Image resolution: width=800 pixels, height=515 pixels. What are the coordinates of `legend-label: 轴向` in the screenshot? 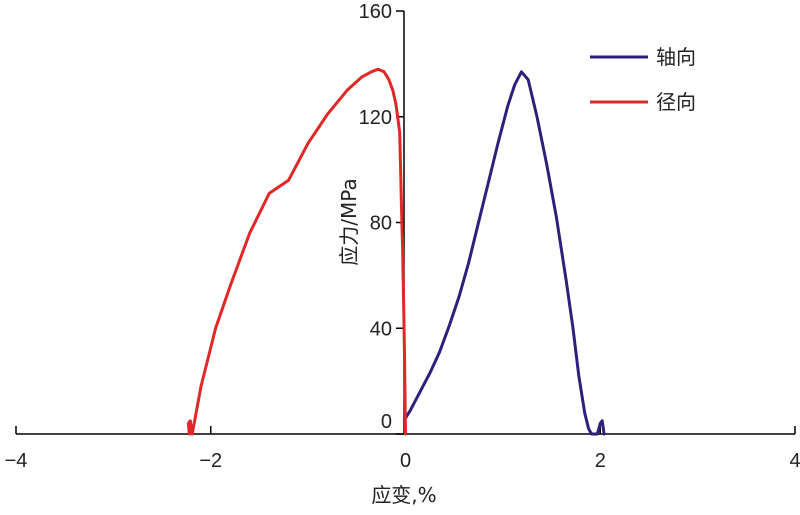 It's located at (676, 57).